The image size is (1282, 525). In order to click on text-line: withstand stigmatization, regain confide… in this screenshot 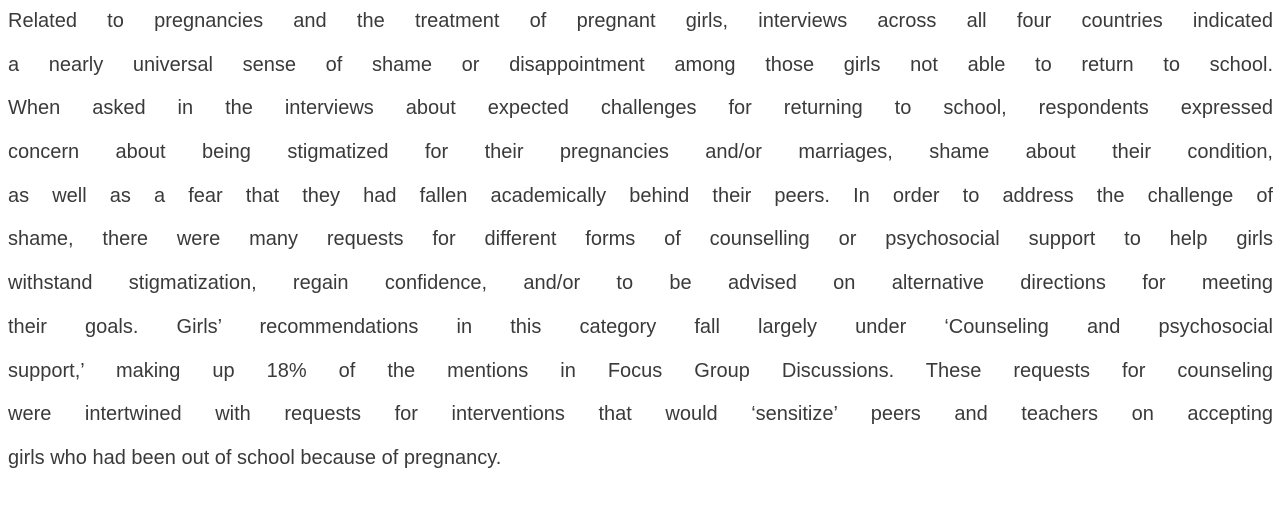, I will do `click(640, 283)`.